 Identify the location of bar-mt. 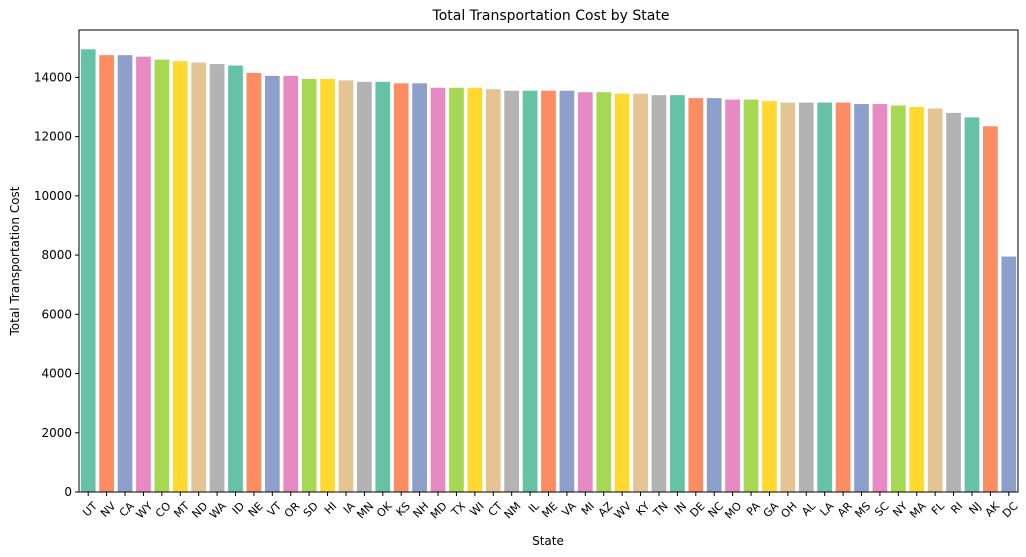
(180, 276).